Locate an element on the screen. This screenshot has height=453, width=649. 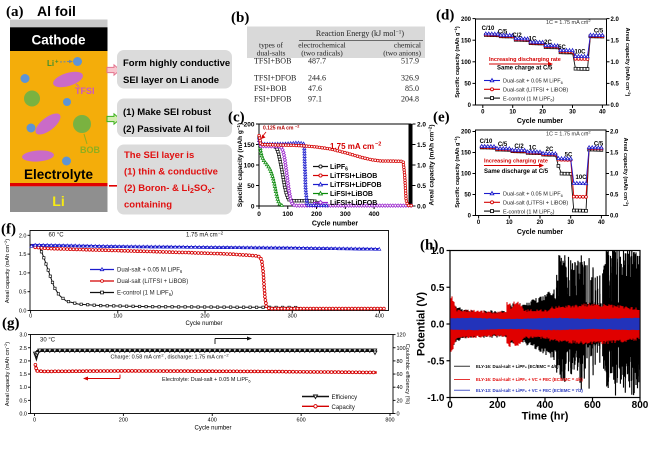
svg-text: 120 is located at coordinates (401, 336).